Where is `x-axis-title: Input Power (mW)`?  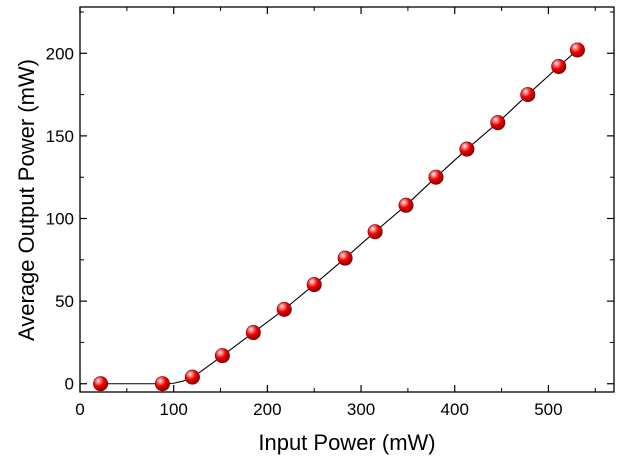
x-axis-title: Input Power (mW) is located at coordinates (346, 442).